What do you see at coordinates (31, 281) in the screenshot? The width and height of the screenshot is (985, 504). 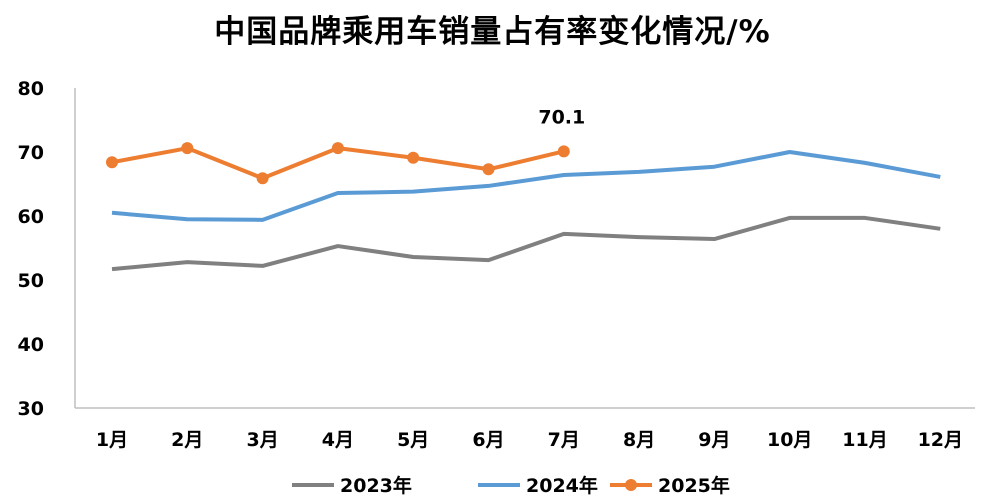 I see `y-tick-label: 50` at bounding box center [31, 281].